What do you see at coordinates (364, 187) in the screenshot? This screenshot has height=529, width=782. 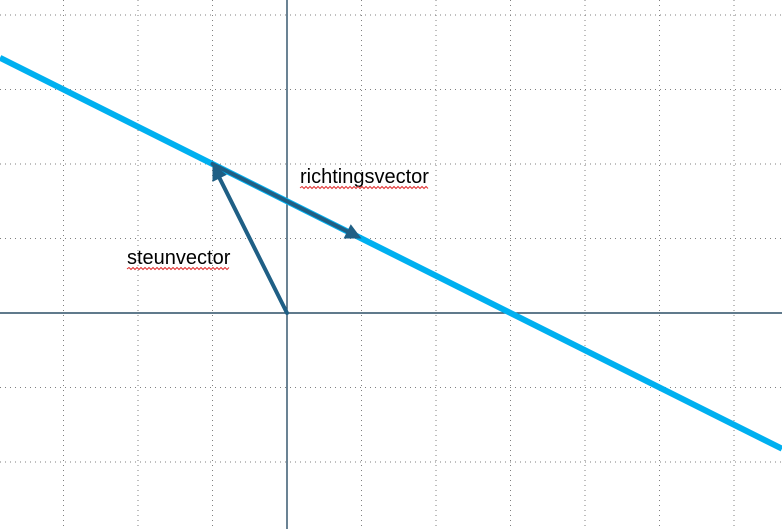 I see `richtingsvector-spellcheck-underline` at bounding box center [364, 187].